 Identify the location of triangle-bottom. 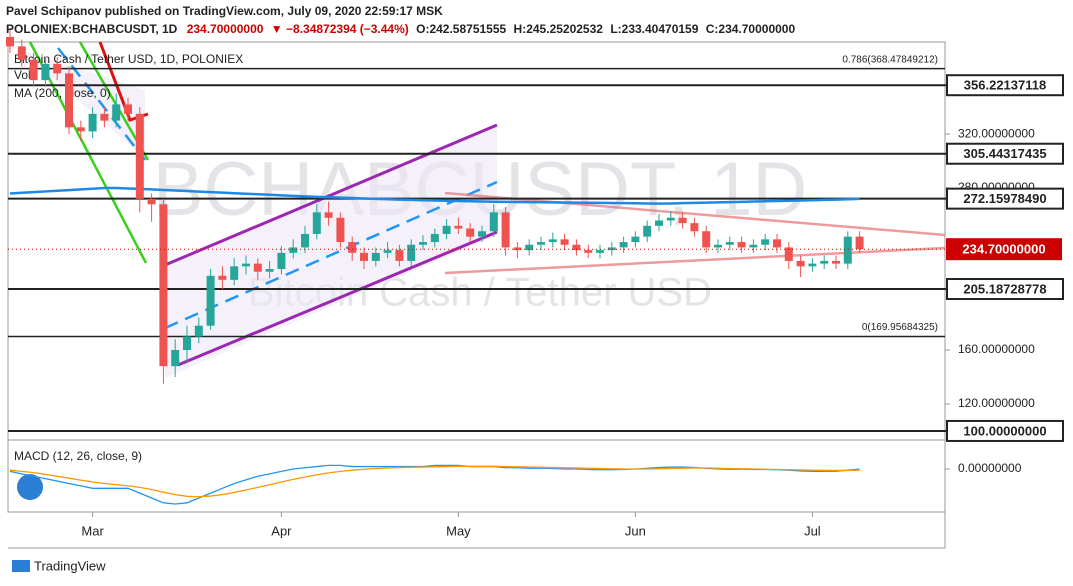
(695, 260).